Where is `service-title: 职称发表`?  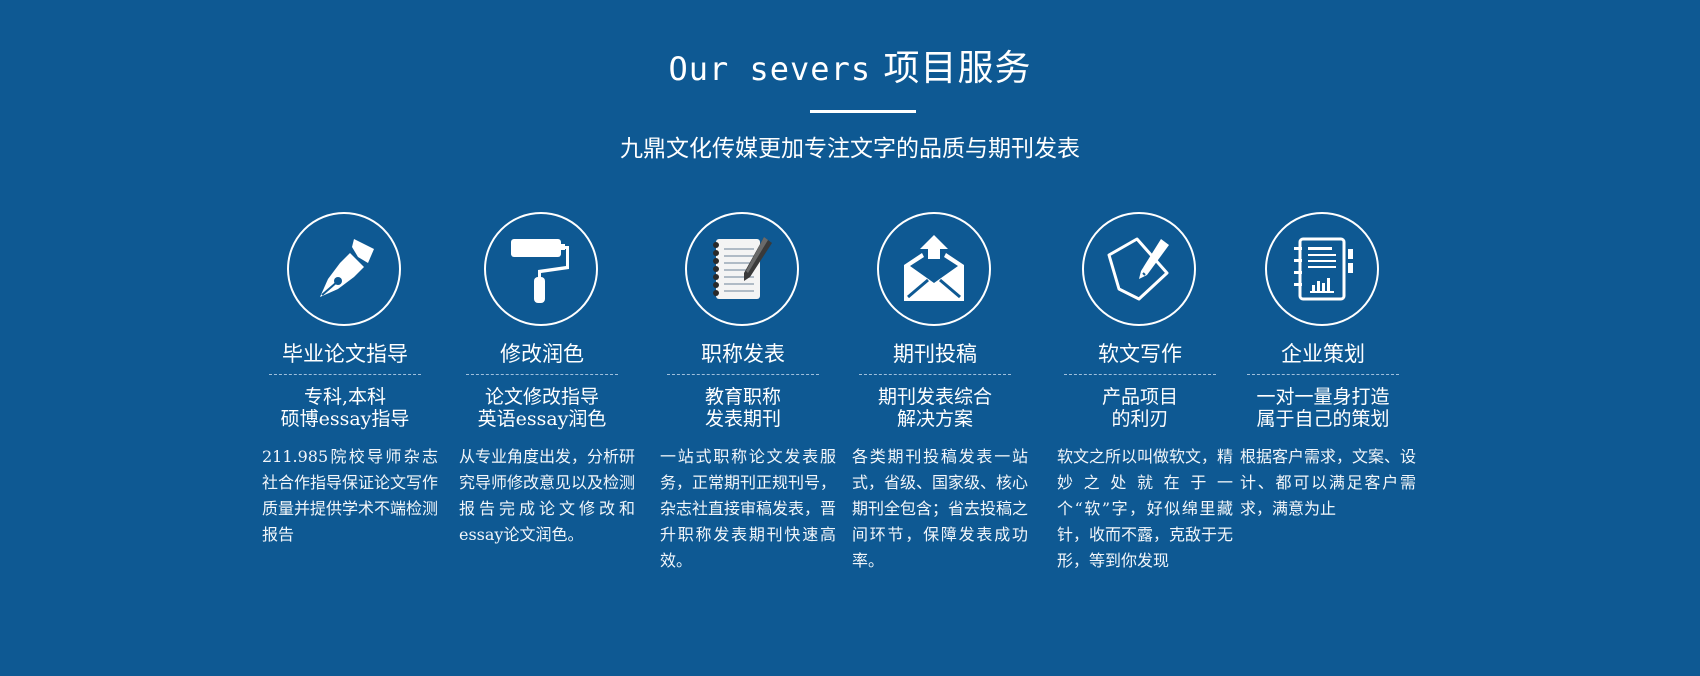
service-title: 职称发表 is located at coordinates (743, 357).